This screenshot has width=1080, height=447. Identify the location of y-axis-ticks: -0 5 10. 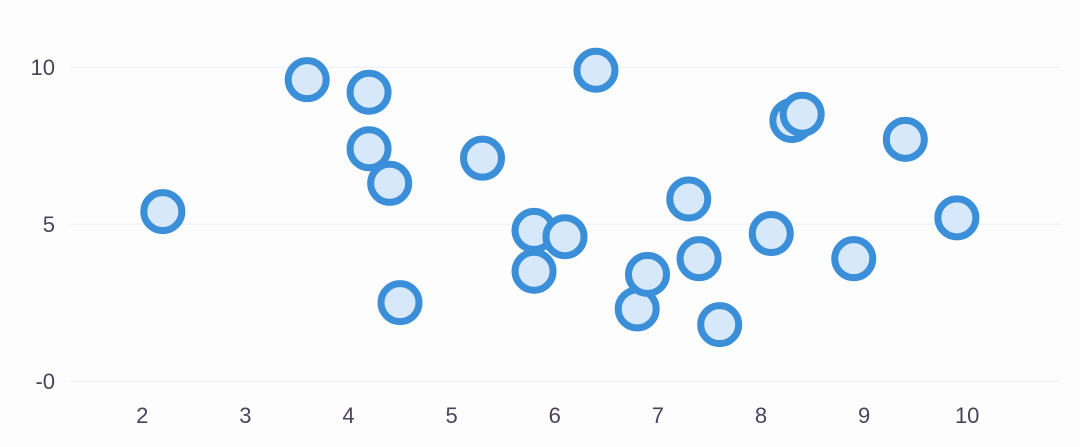
(43, 224).